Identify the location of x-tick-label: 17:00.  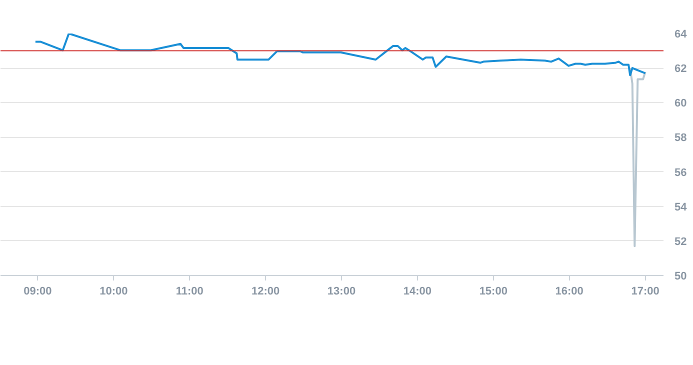
(645, 292).